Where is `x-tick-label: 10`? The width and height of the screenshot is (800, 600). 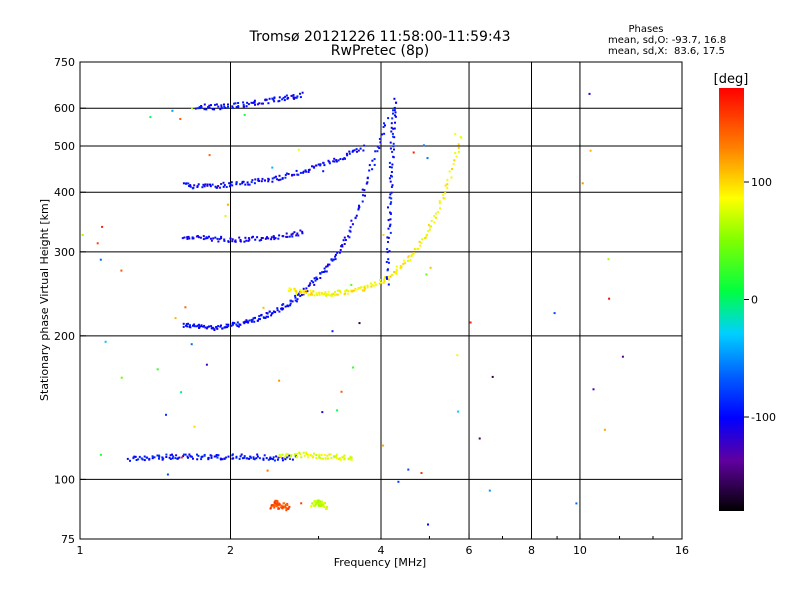 x-tick-label: 10 is located at coordinates (580, 550).